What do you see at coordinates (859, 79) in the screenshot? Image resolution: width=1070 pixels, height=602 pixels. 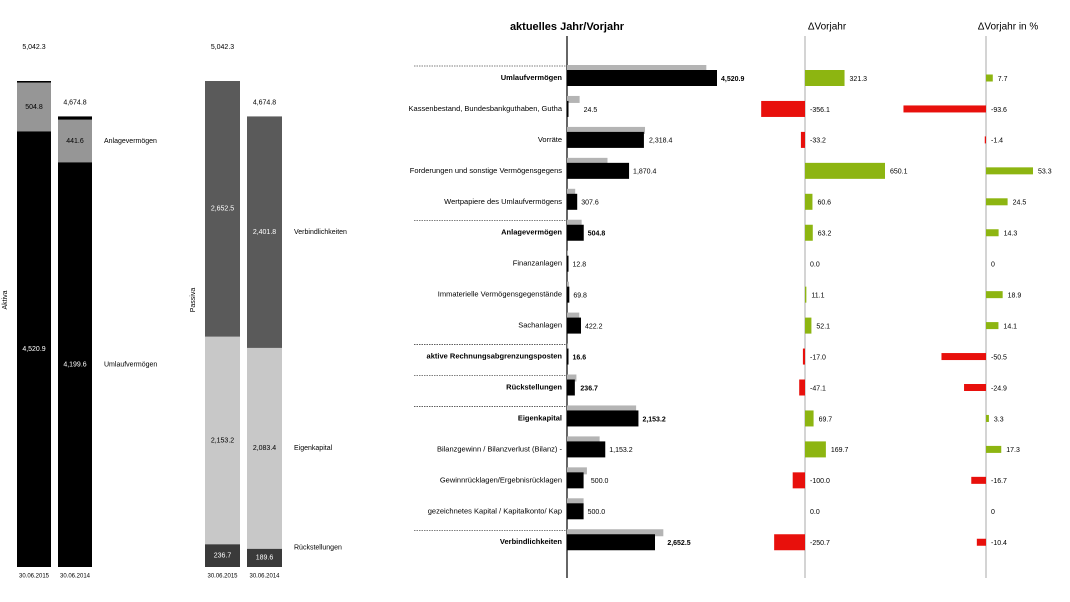 I see `delta-abs-value-label: 321.3` at bounding box center [859, 79].